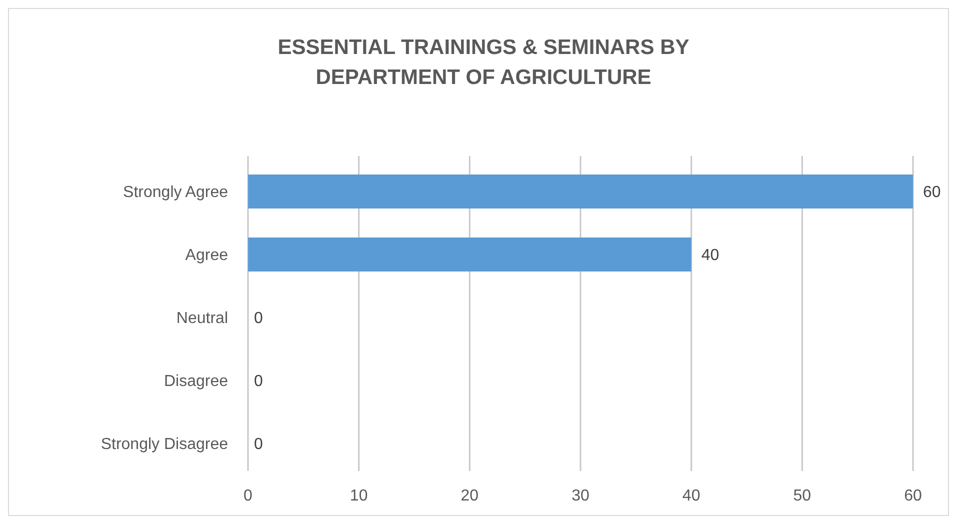  Describe the element at coordinates (164, 445) in the screenshot. I see `y-tick-label: Strongly Disagree` at that location.